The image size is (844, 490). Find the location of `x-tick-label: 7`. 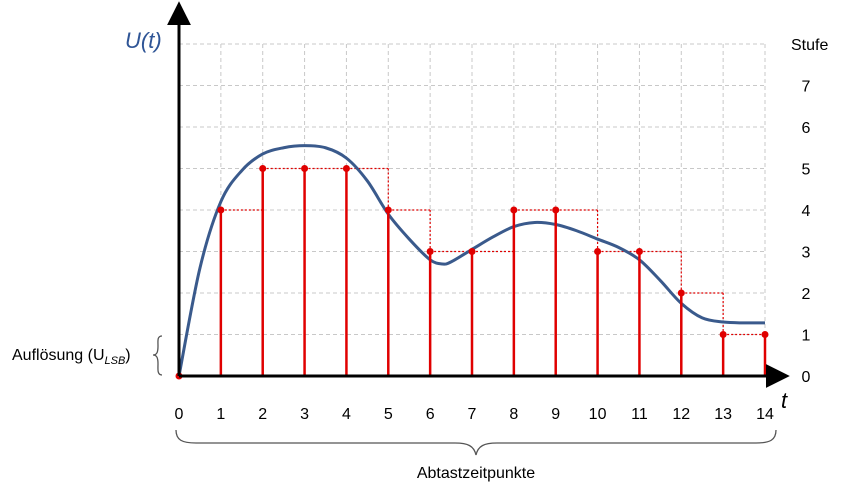

x-tick-label: 7 is located at coordinates (472, 414).